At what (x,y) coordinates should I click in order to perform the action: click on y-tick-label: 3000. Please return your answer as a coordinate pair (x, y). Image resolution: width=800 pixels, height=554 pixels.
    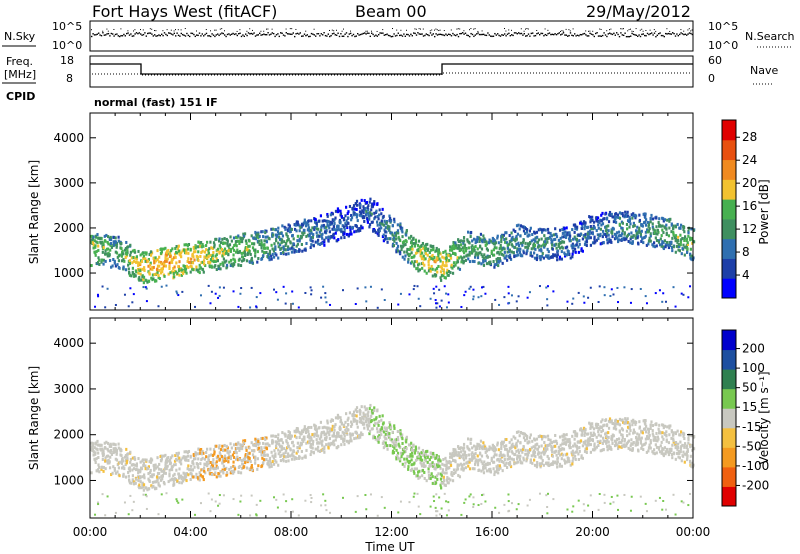
    Looking at the image, I should click on (68, 183).